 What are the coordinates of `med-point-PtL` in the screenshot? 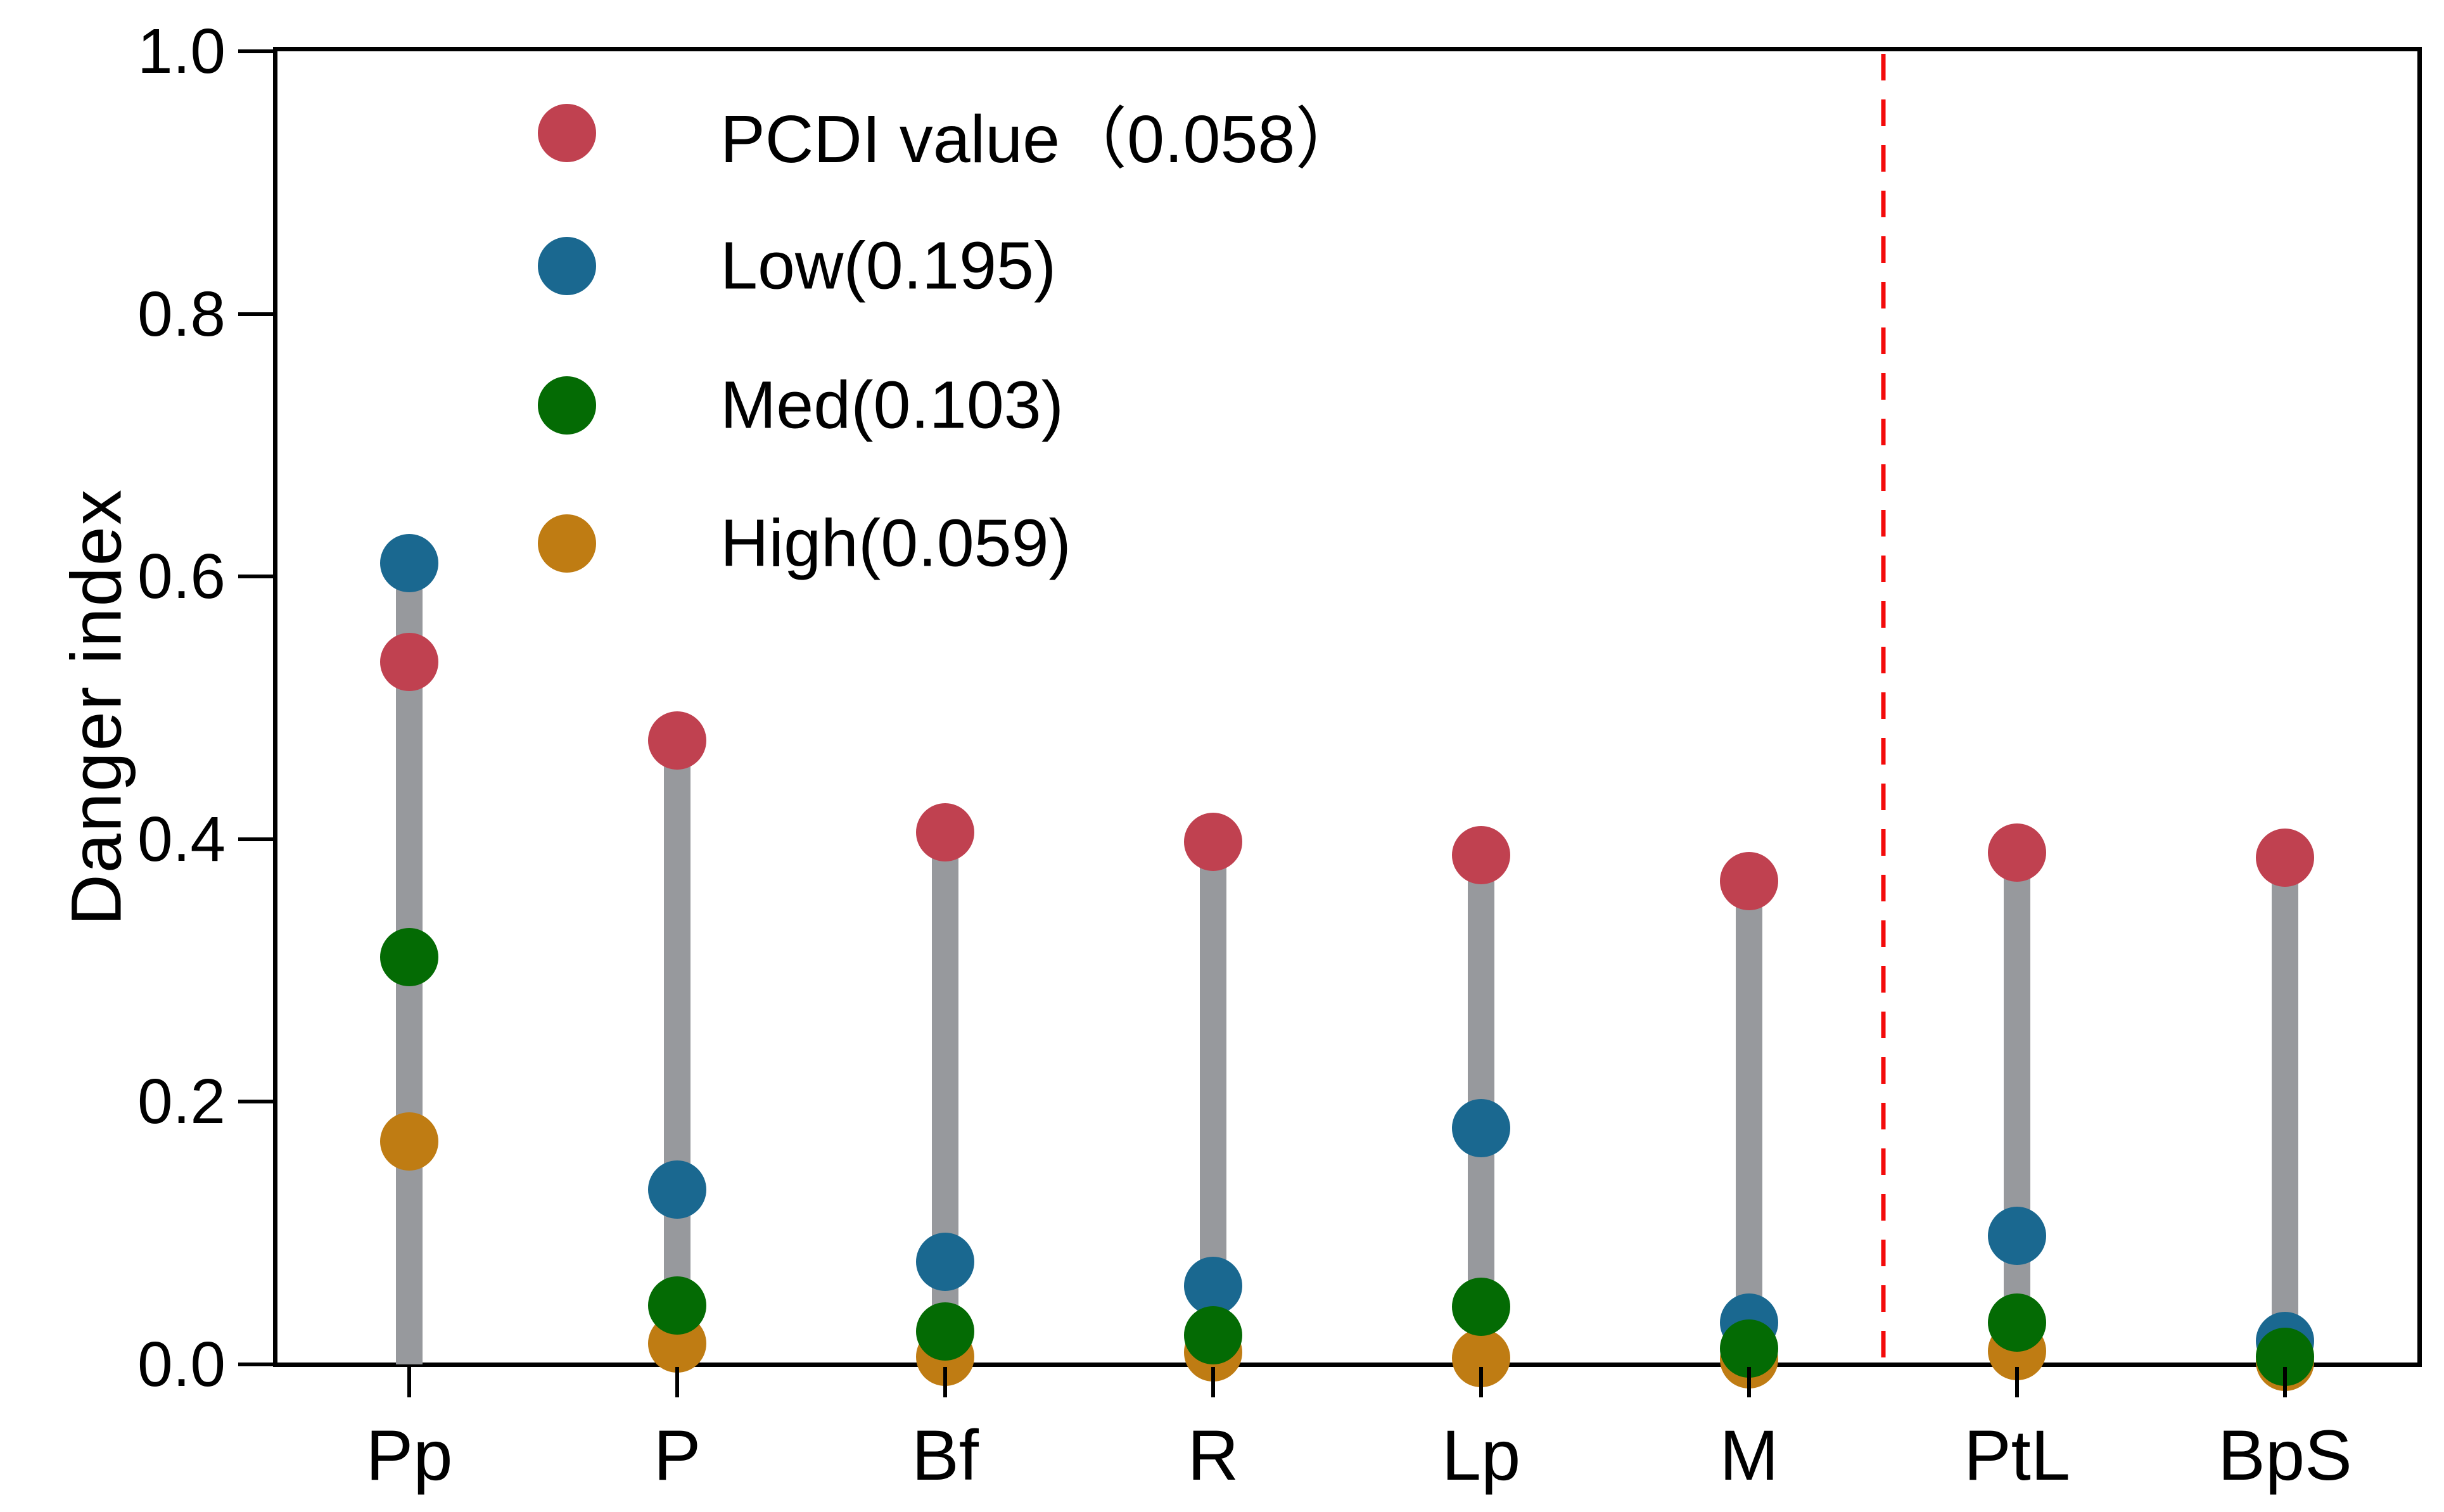 It's located at (2017, 1322).